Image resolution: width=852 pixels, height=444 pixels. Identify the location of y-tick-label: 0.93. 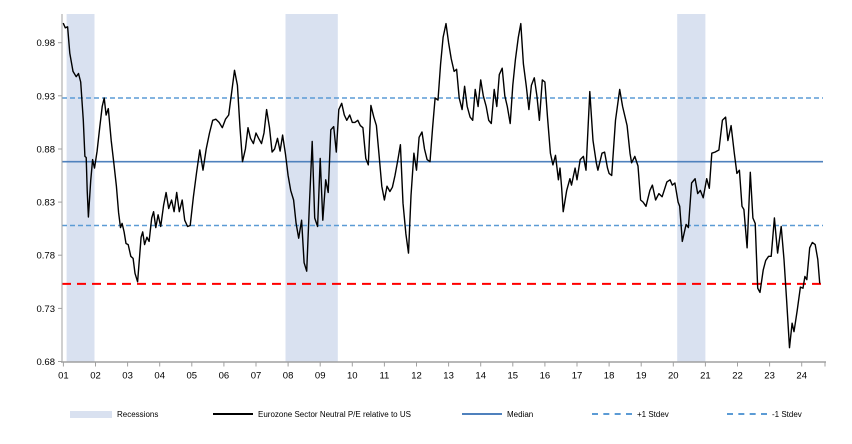
(46, 96).